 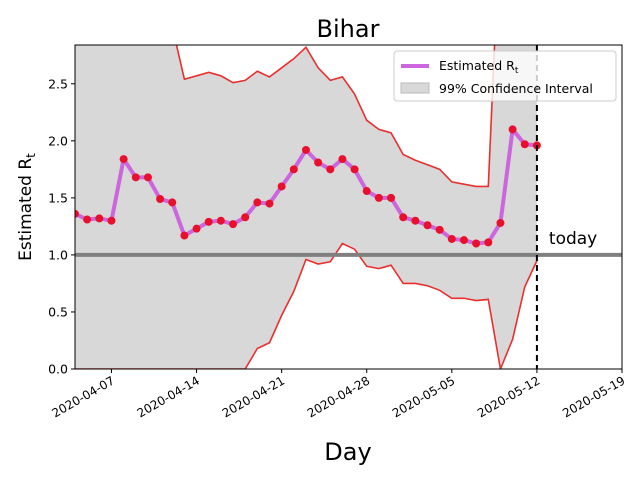 What do you see at coordinates (168, 396) in the screenshot?
I see `x-tick-label: 2020-04-14` at bounding box center [168, 396].